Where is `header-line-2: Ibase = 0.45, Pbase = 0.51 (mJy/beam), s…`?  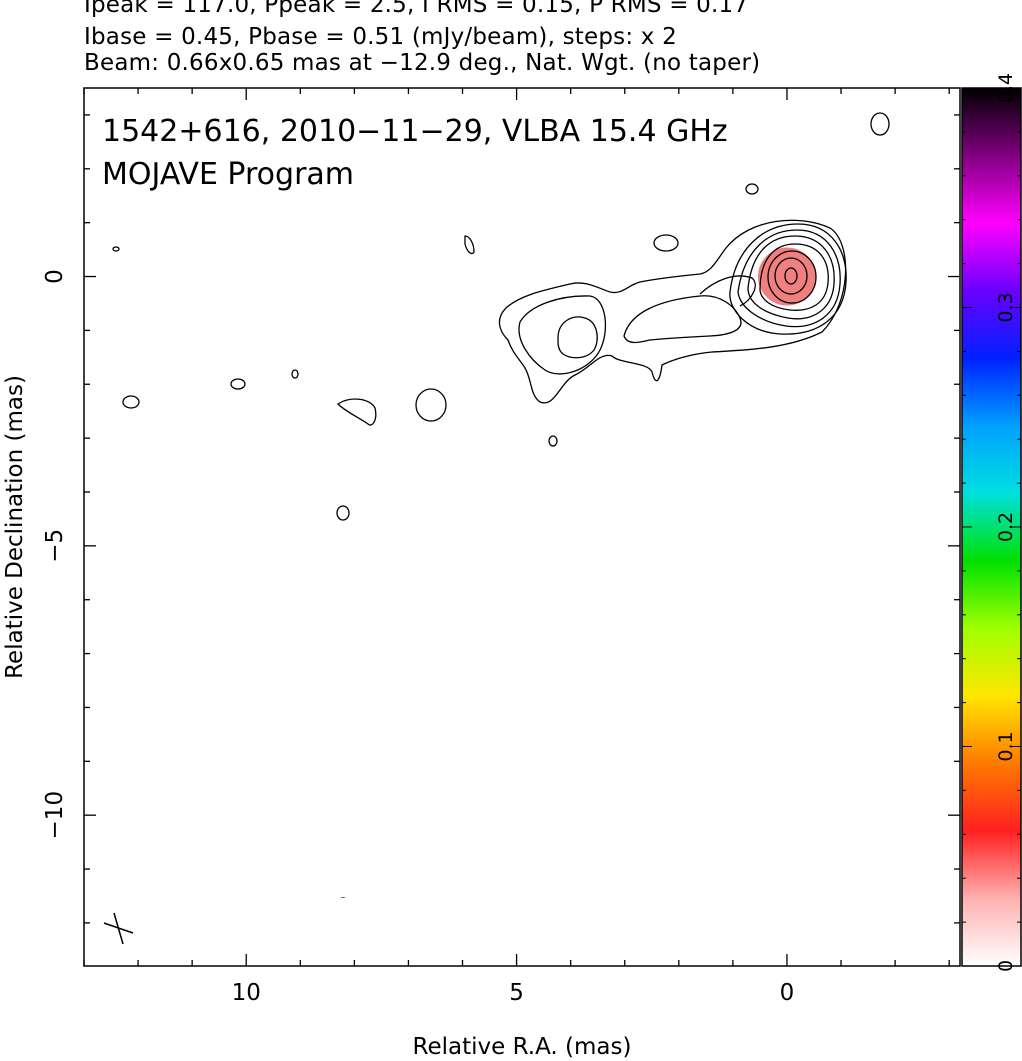
header-line-2: Ibase = 0.45, Pbase = 0.51 (mJy/beam), s… is located at coordinates (380, 37).